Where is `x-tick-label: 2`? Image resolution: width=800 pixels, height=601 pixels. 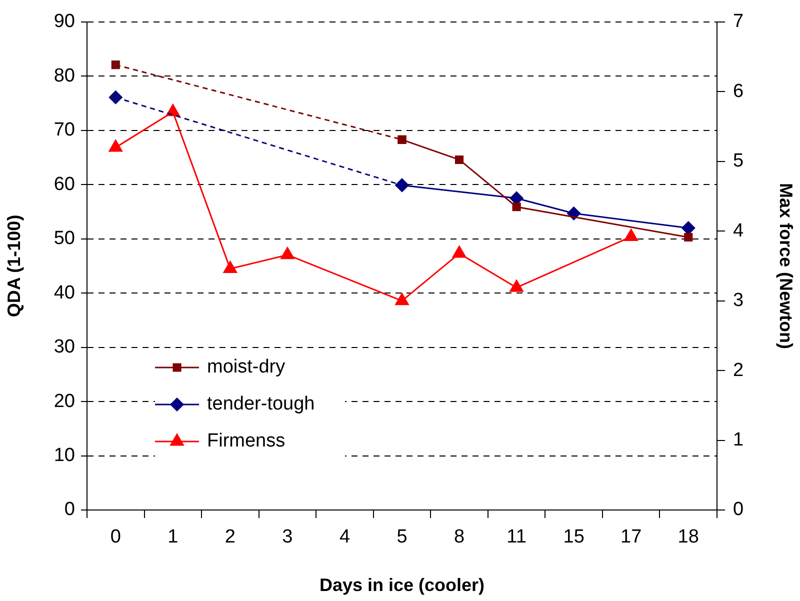 x-tick-label: 2 is located at coordinates (230, 537).